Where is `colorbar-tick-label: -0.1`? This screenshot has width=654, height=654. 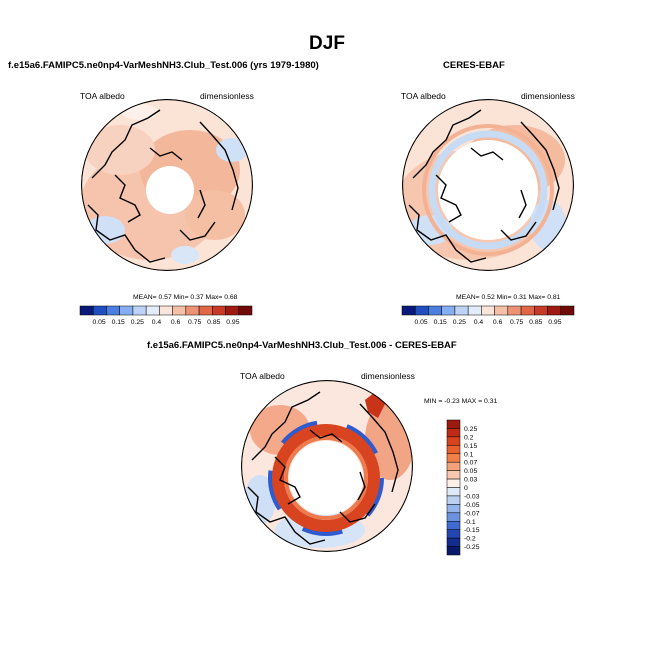
colorbar-tick-label: -0.1 is located at coordinates (470, 522).